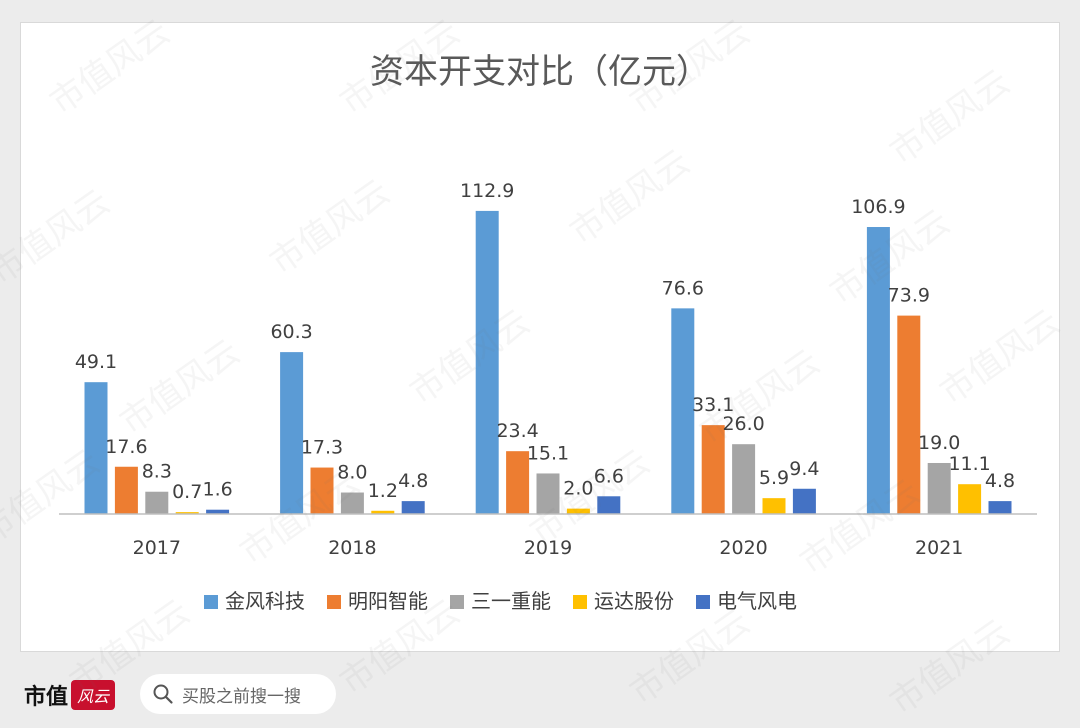 This screenshot has height=728, width=1080. Describe the element at coordinates (774, 478) in the screenshot. I see `data-label: 5.9` at that location.